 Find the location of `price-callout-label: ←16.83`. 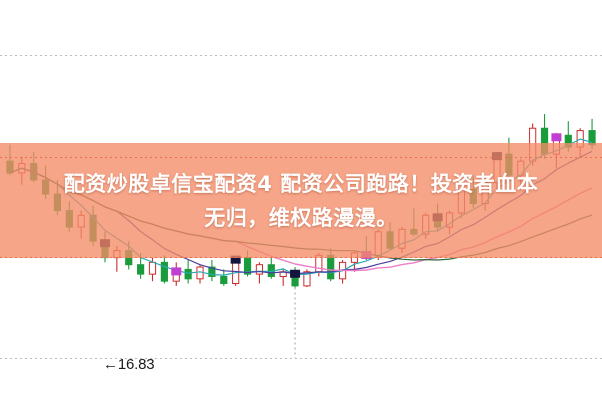

price-callout-label: ←16.83 is located at coordinates (129, 364).